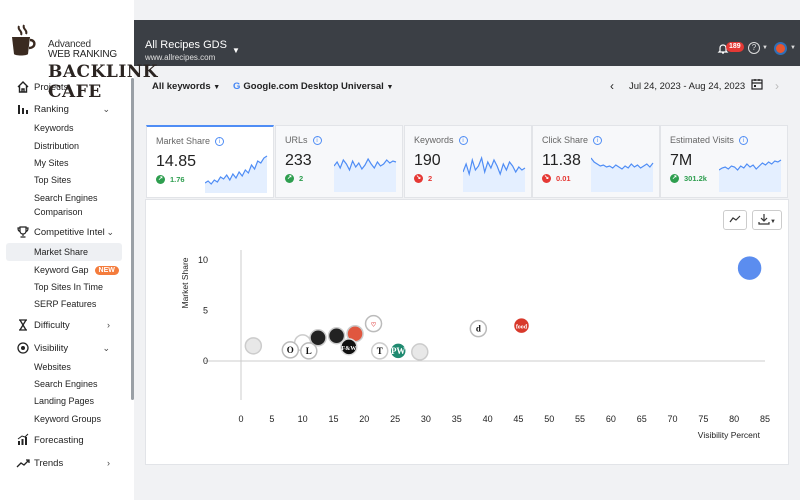 The width and height of the screenshot is (800, 500). What do you see at coordinates (51, 109) in the screenshot?
I see `sidebar-item-label: Ranking` at bounding box center [51, 109].